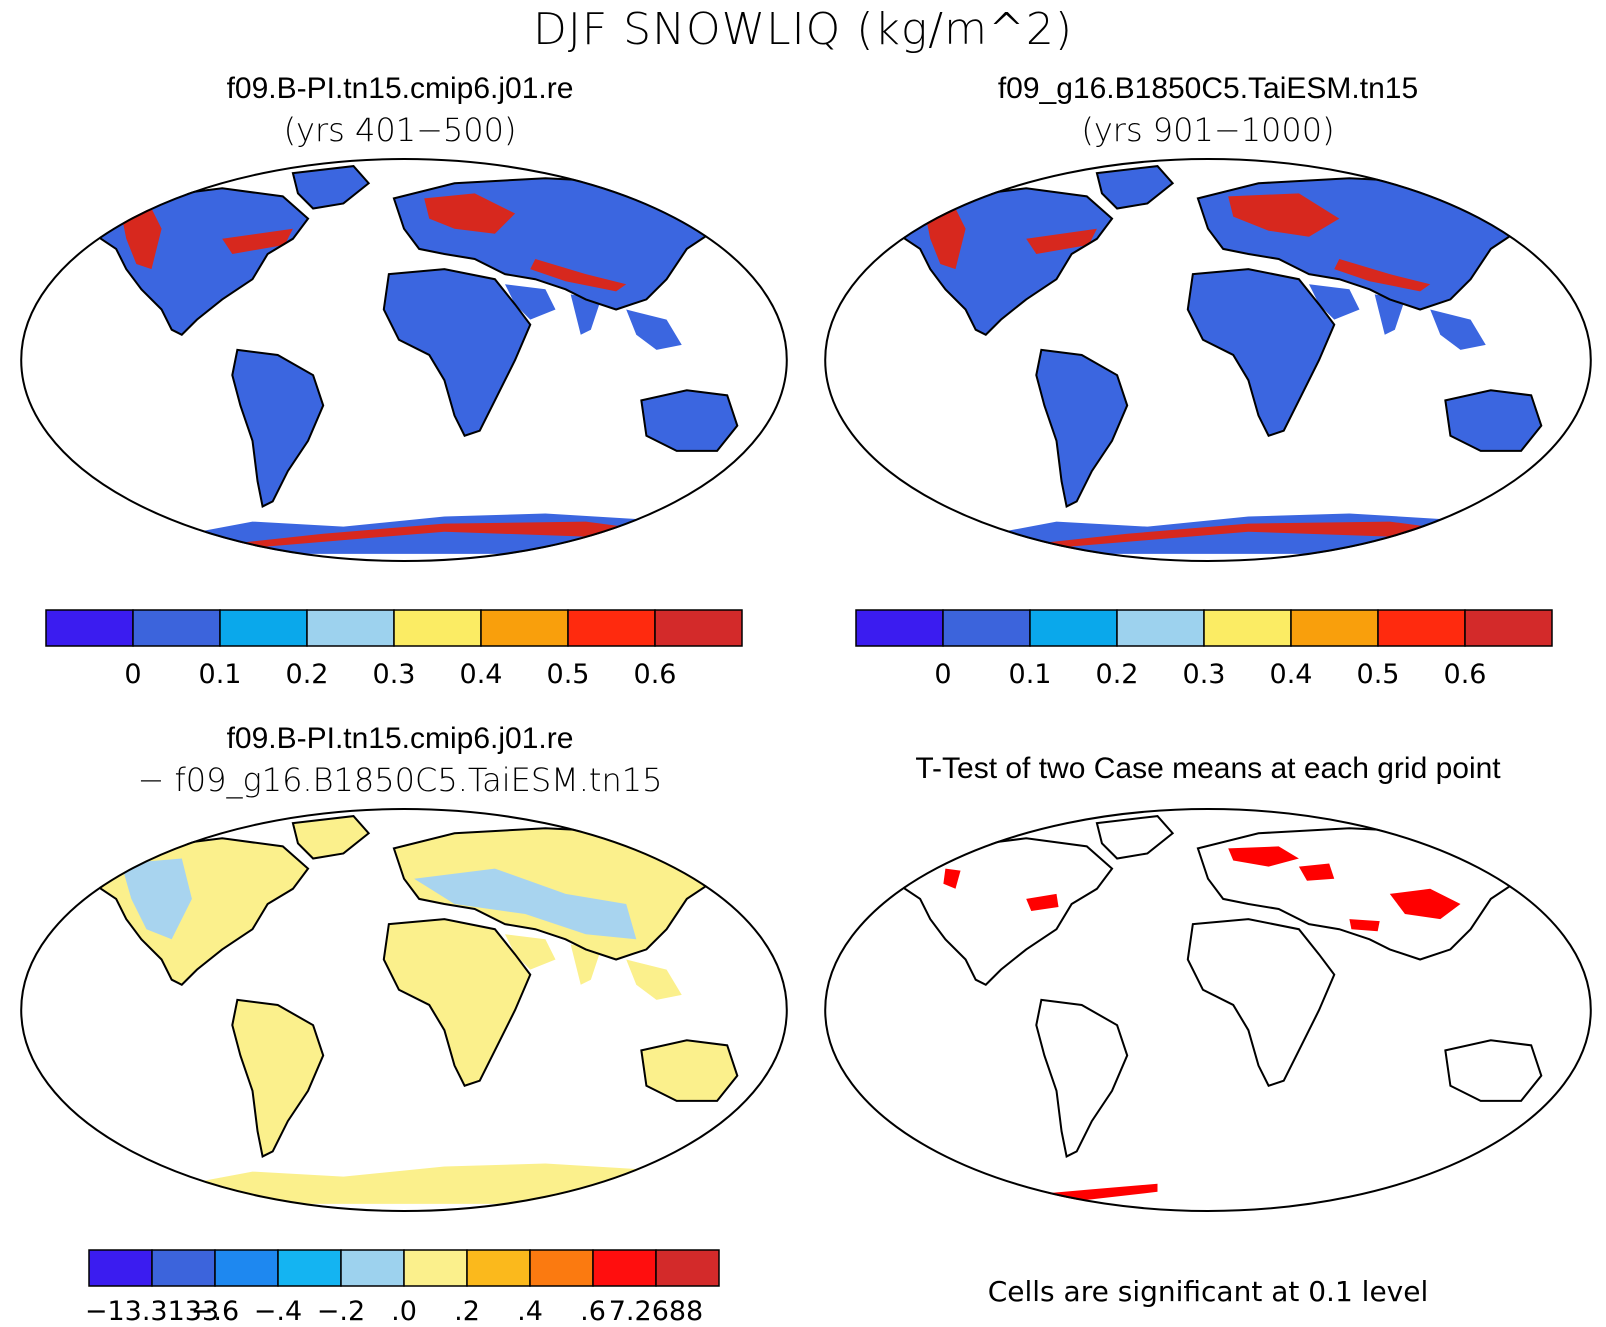 The image size is (1606, 1327). What do you see at coordinates (400, 88) in the screenshot?
I see `panel-1-title: f09.B-PI.tn15.cmip6.j01.re` at bounding box center [400, 88].